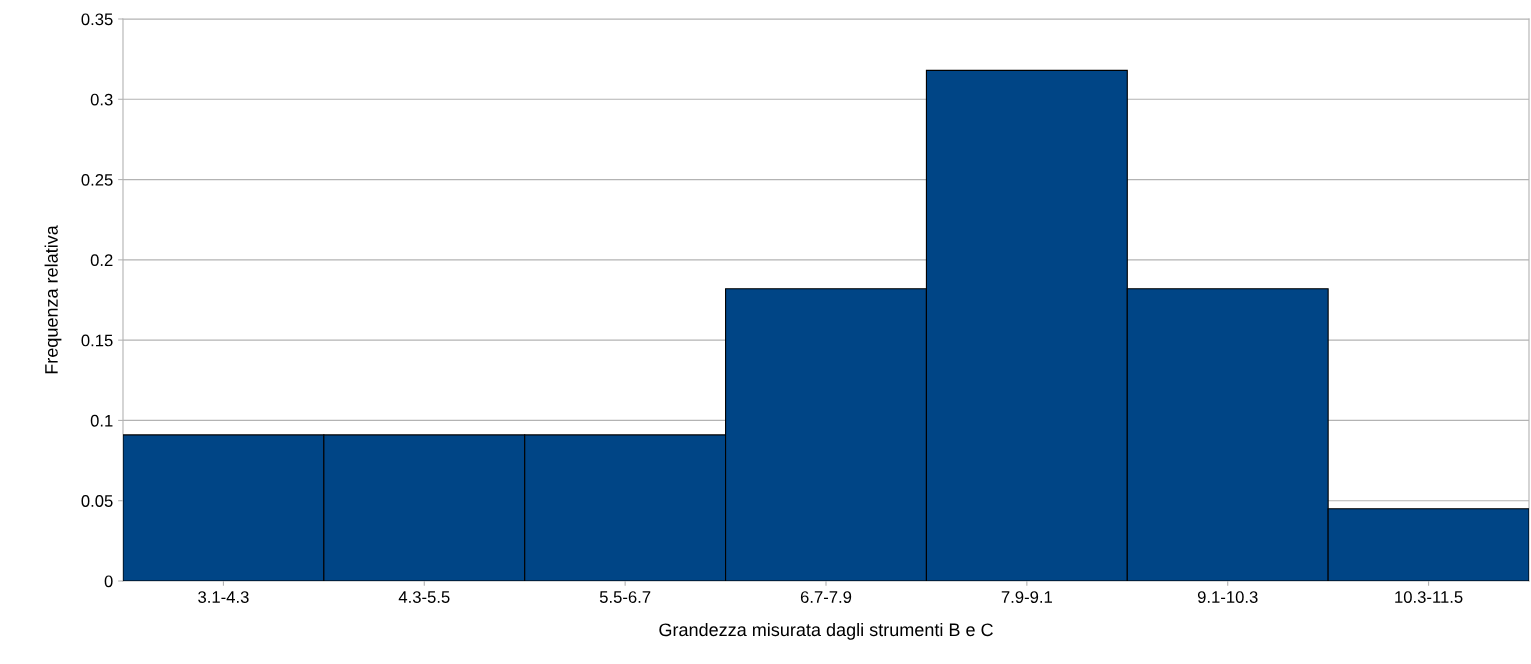 This screenshot has height=664, width=1531. What do you see at coordinates (97, 501) in the screenshot?
I see `y-tick-label: 0.05` at bounding box center [97, 501].